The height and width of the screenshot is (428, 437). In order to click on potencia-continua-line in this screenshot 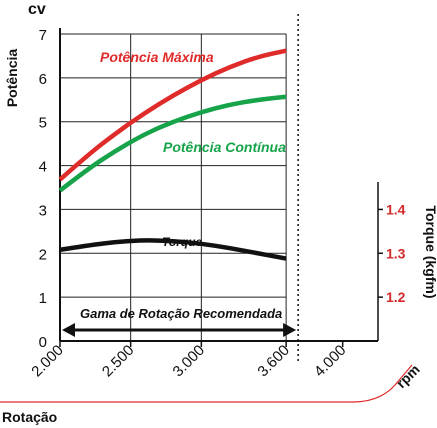, I will do `click(172, 143)`.